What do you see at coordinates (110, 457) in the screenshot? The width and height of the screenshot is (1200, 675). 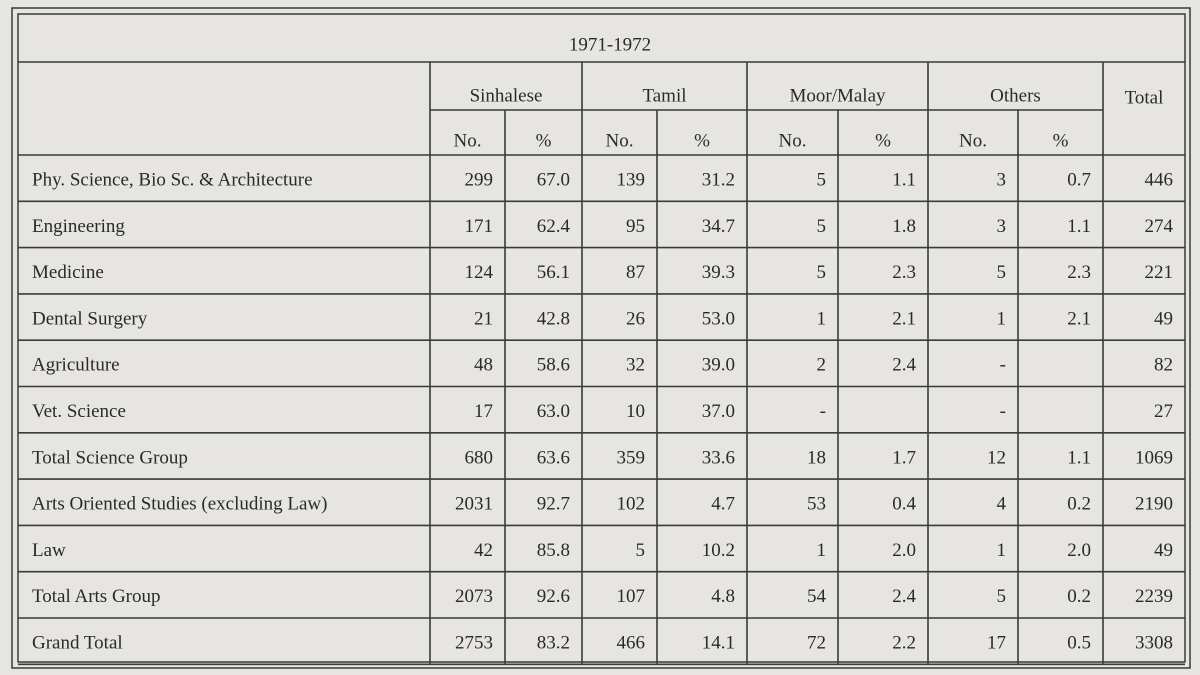 I see `row-label: Total Science Group` at bounding box center [110, 457].